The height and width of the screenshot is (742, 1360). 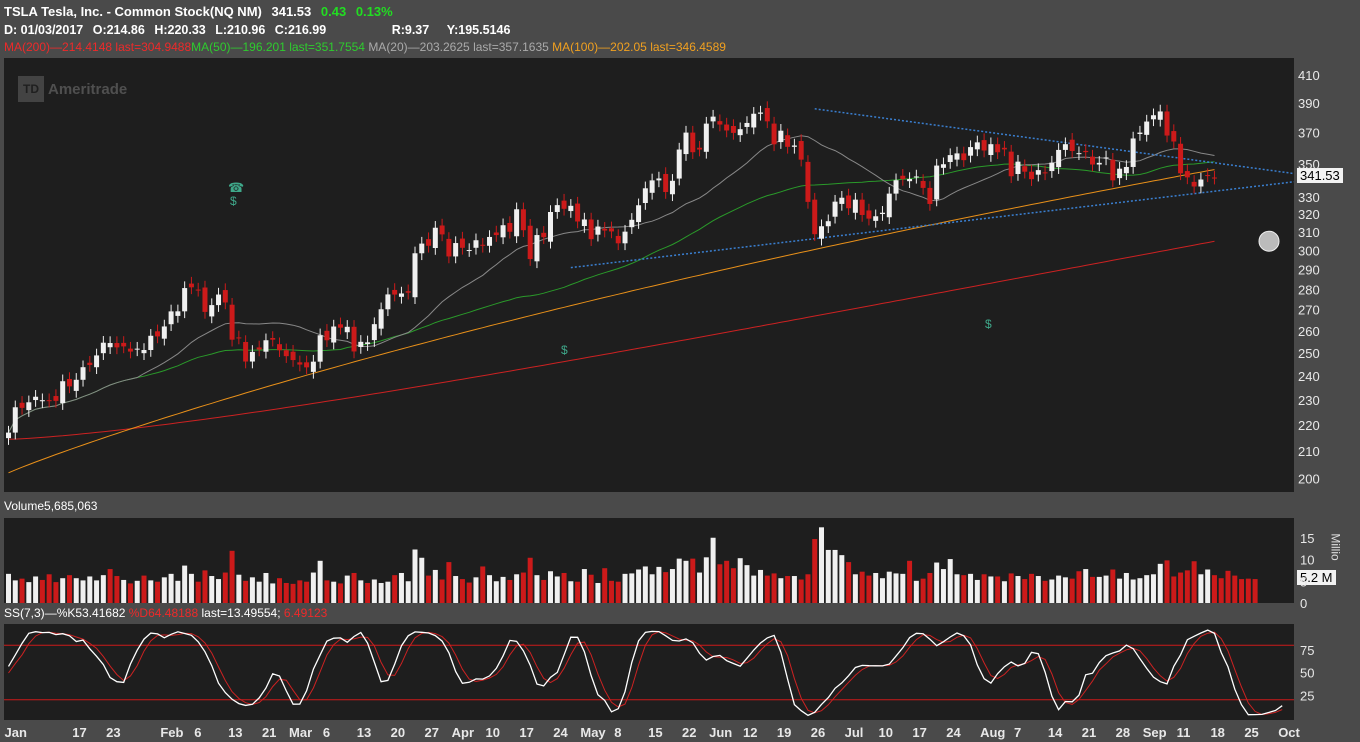 What do you see at coordinates (988, 324) in the screenshot?
I see `earnings-marker-icon-2: $` at bounding box center [988, 324].